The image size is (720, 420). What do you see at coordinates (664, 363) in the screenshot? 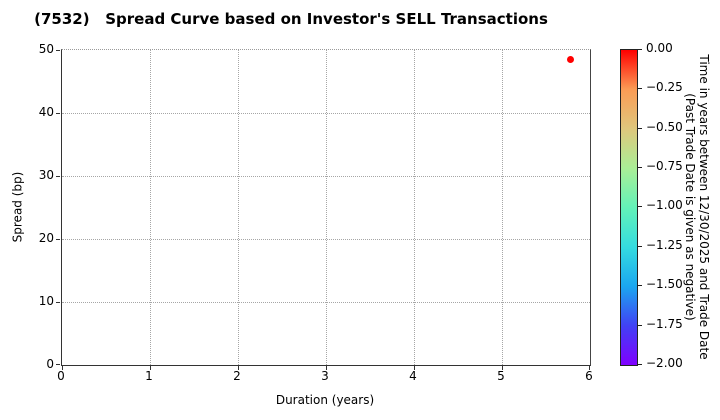
I see `colorbar-tick-label: −2.00` at bounding box center [664, 363].